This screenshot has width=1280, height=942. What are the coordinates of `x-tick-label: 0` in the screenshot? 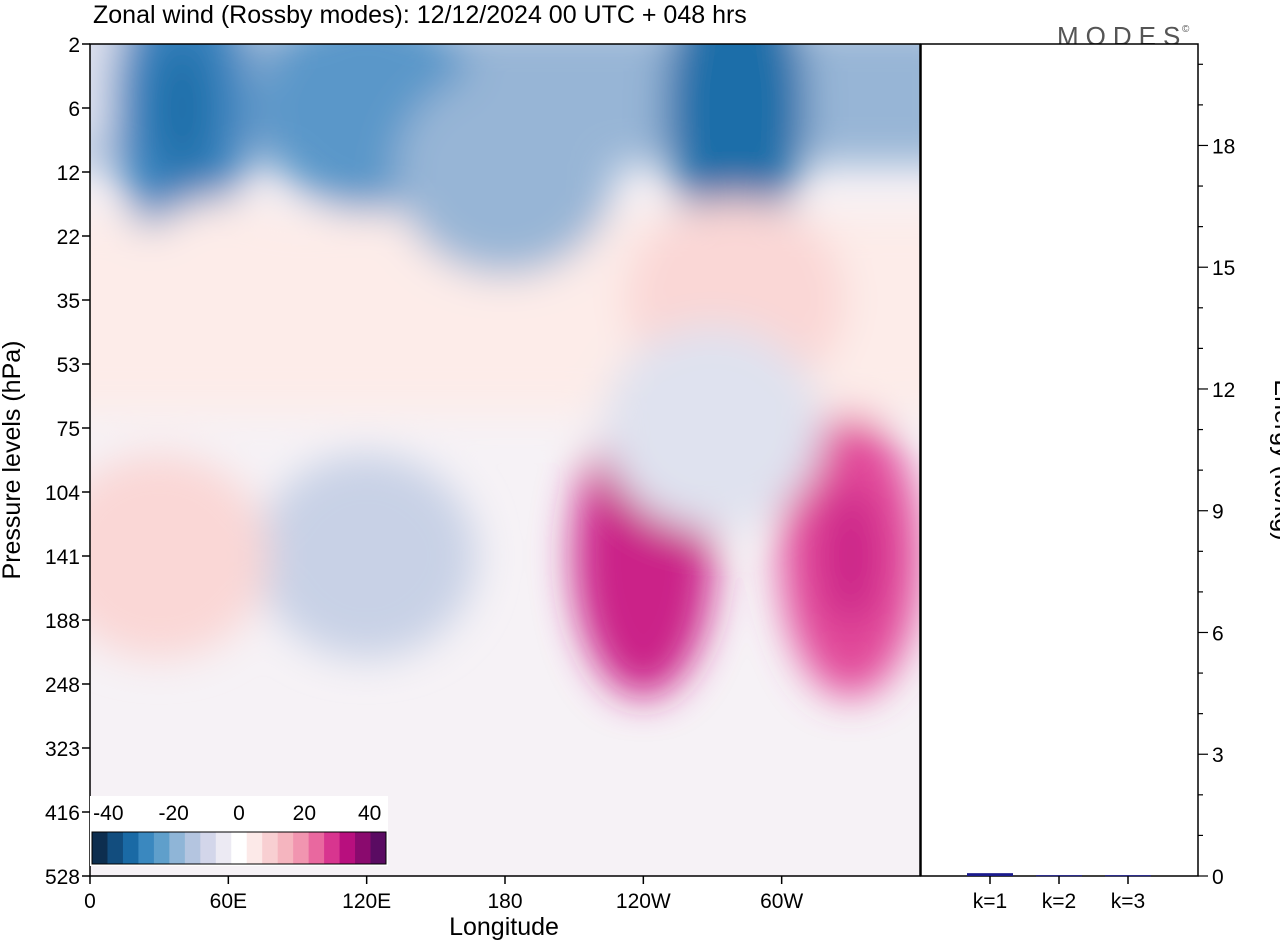 It's located at (90, 901).